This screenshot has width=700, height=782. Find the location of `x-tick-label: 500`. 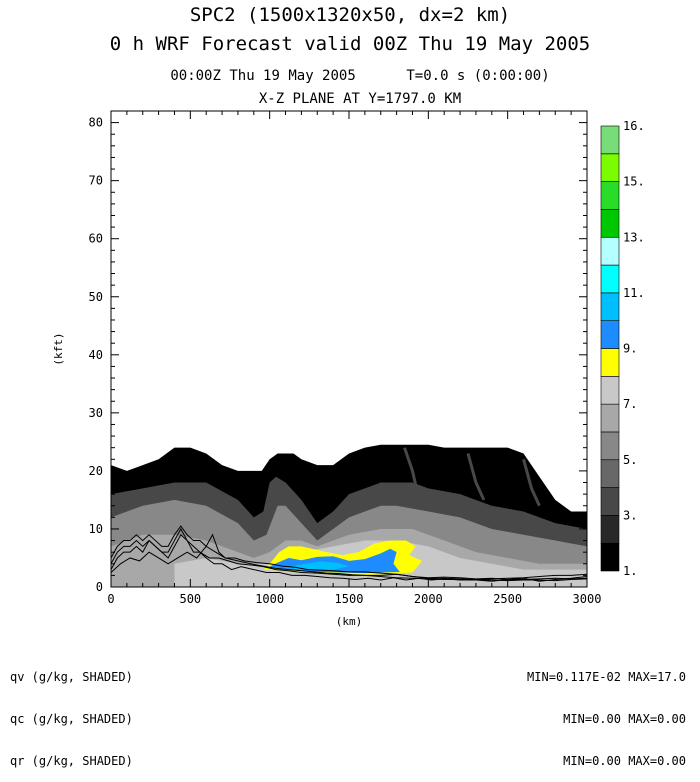

x-tick-label: 500 is located at coordinates (190, 599).